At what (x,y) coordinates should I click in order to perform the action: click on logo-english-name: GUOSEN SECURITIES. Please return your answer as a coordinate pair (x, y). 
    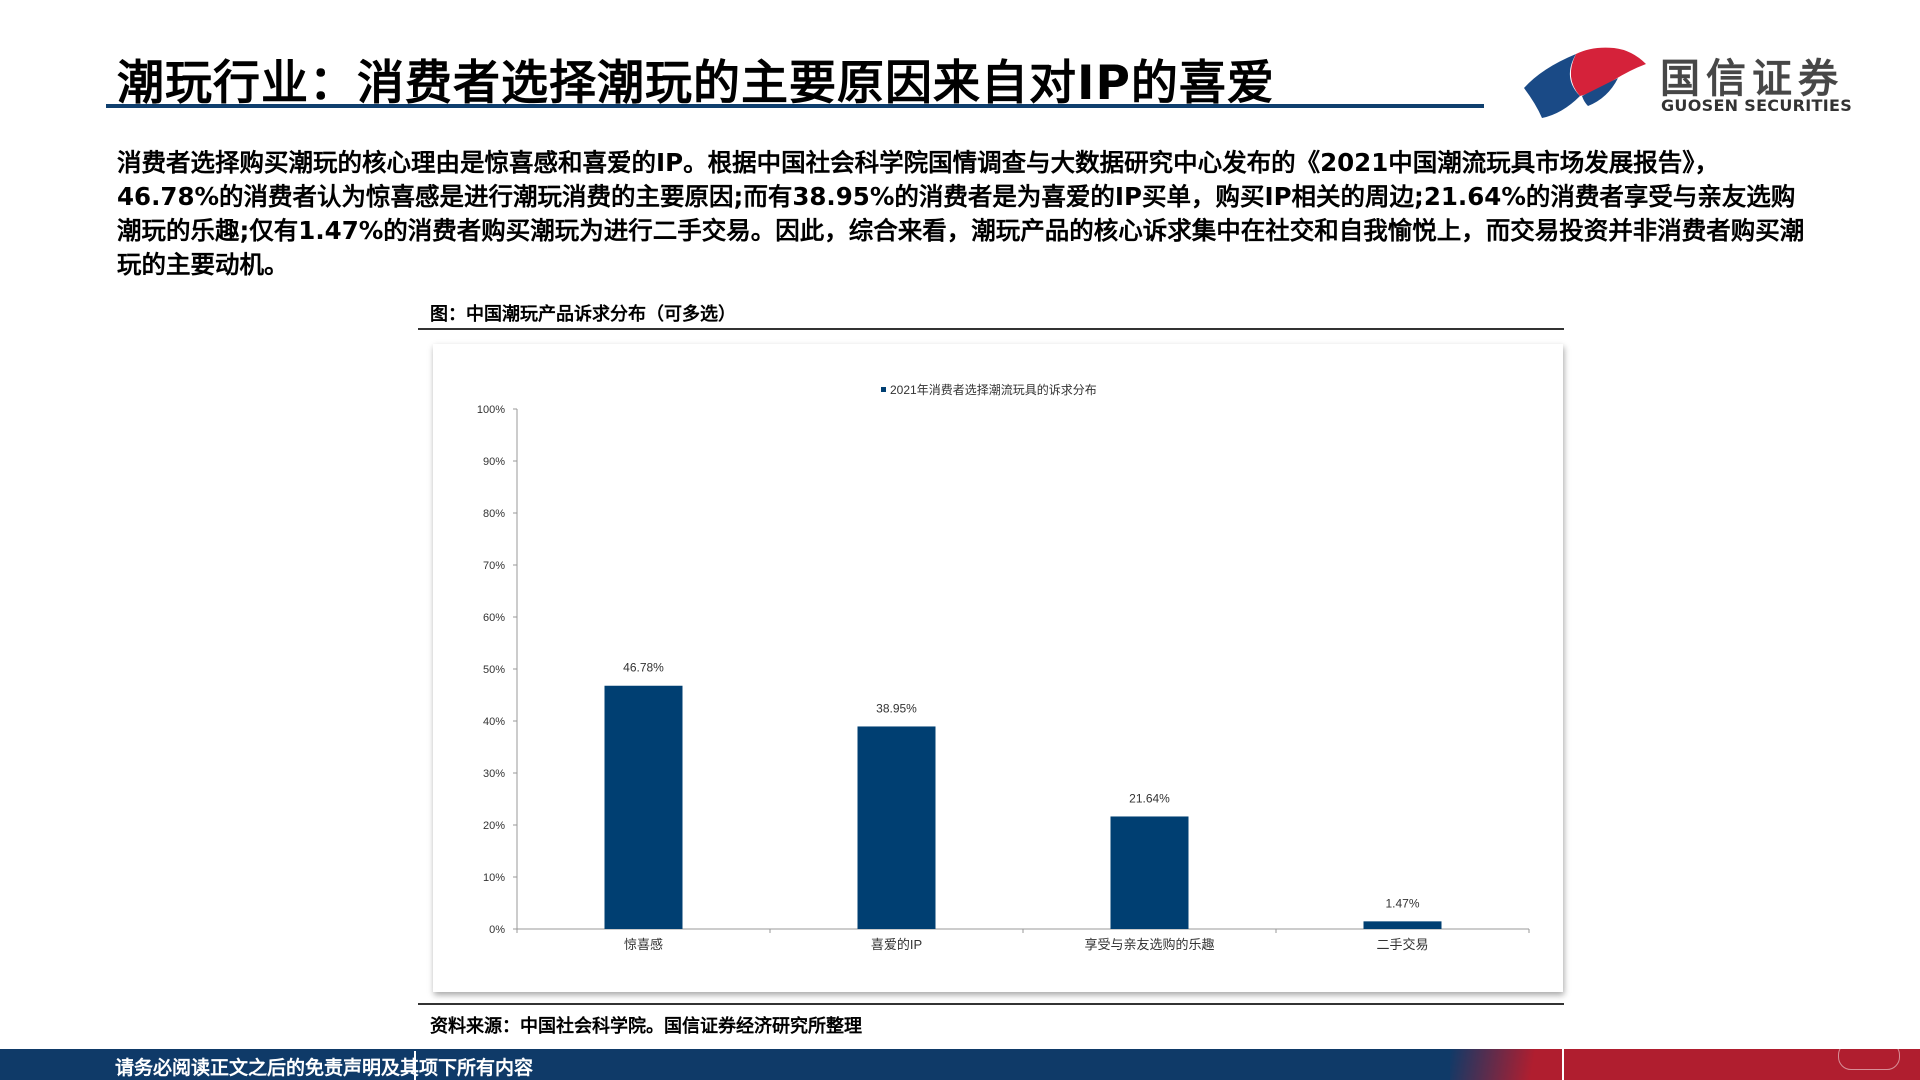
    Looking at the image, I should click on (1757, 105).